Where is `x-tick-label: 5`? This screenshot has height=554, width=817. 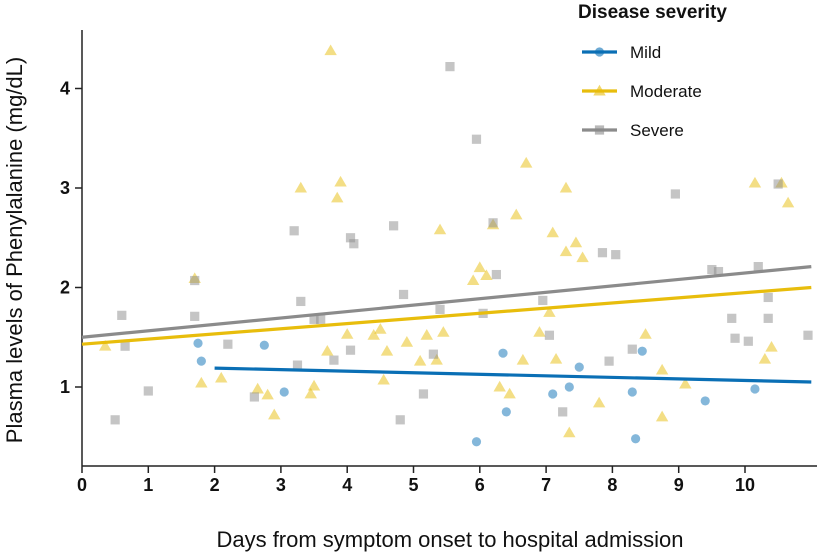
x-tick-label: 5 is located at coordinates (413, 485).